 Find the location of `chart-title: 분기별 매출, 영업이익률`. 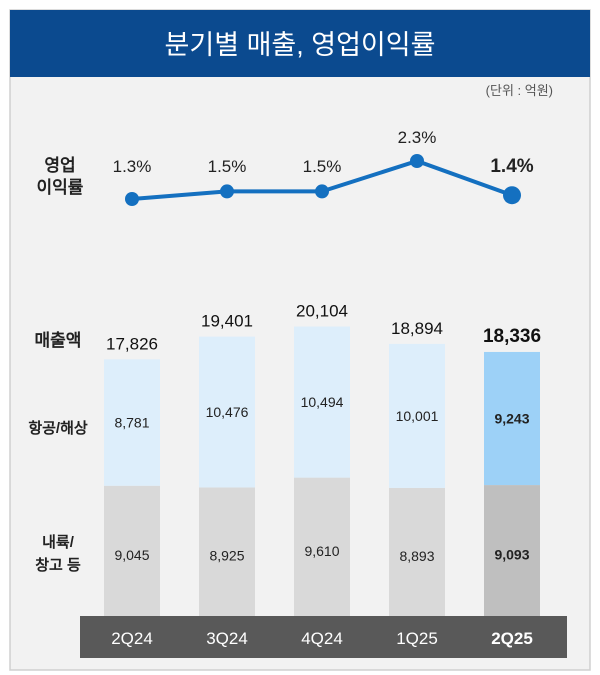

chart-title: 분기별 매출, 영업이익률 is located at coordinates (300, 45).